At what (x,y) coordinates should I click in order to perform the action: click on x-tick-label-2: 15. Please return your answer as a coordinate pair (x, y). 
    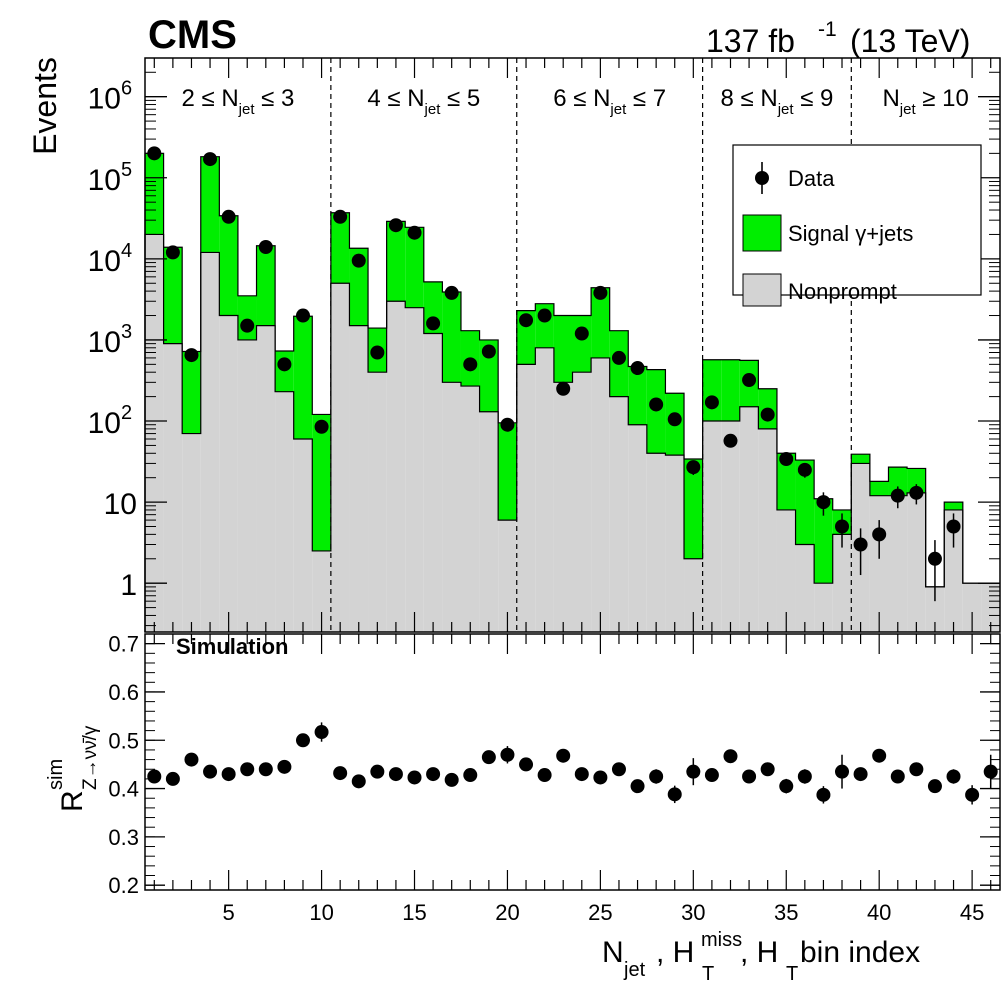
    Looking at the image, I should click on (414, 912).